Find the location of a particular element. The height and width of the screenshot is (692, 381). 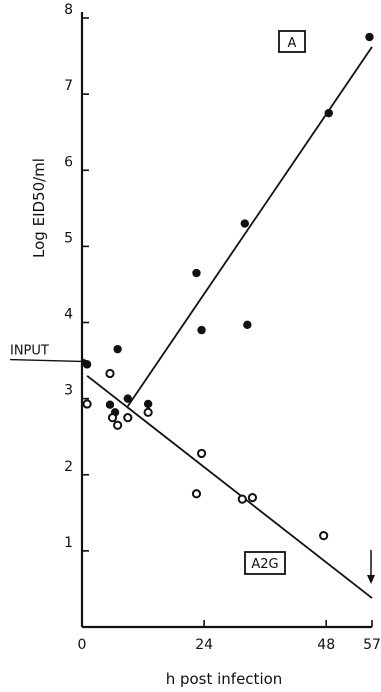

label-a2g-box is located at coordinates (265, 563).